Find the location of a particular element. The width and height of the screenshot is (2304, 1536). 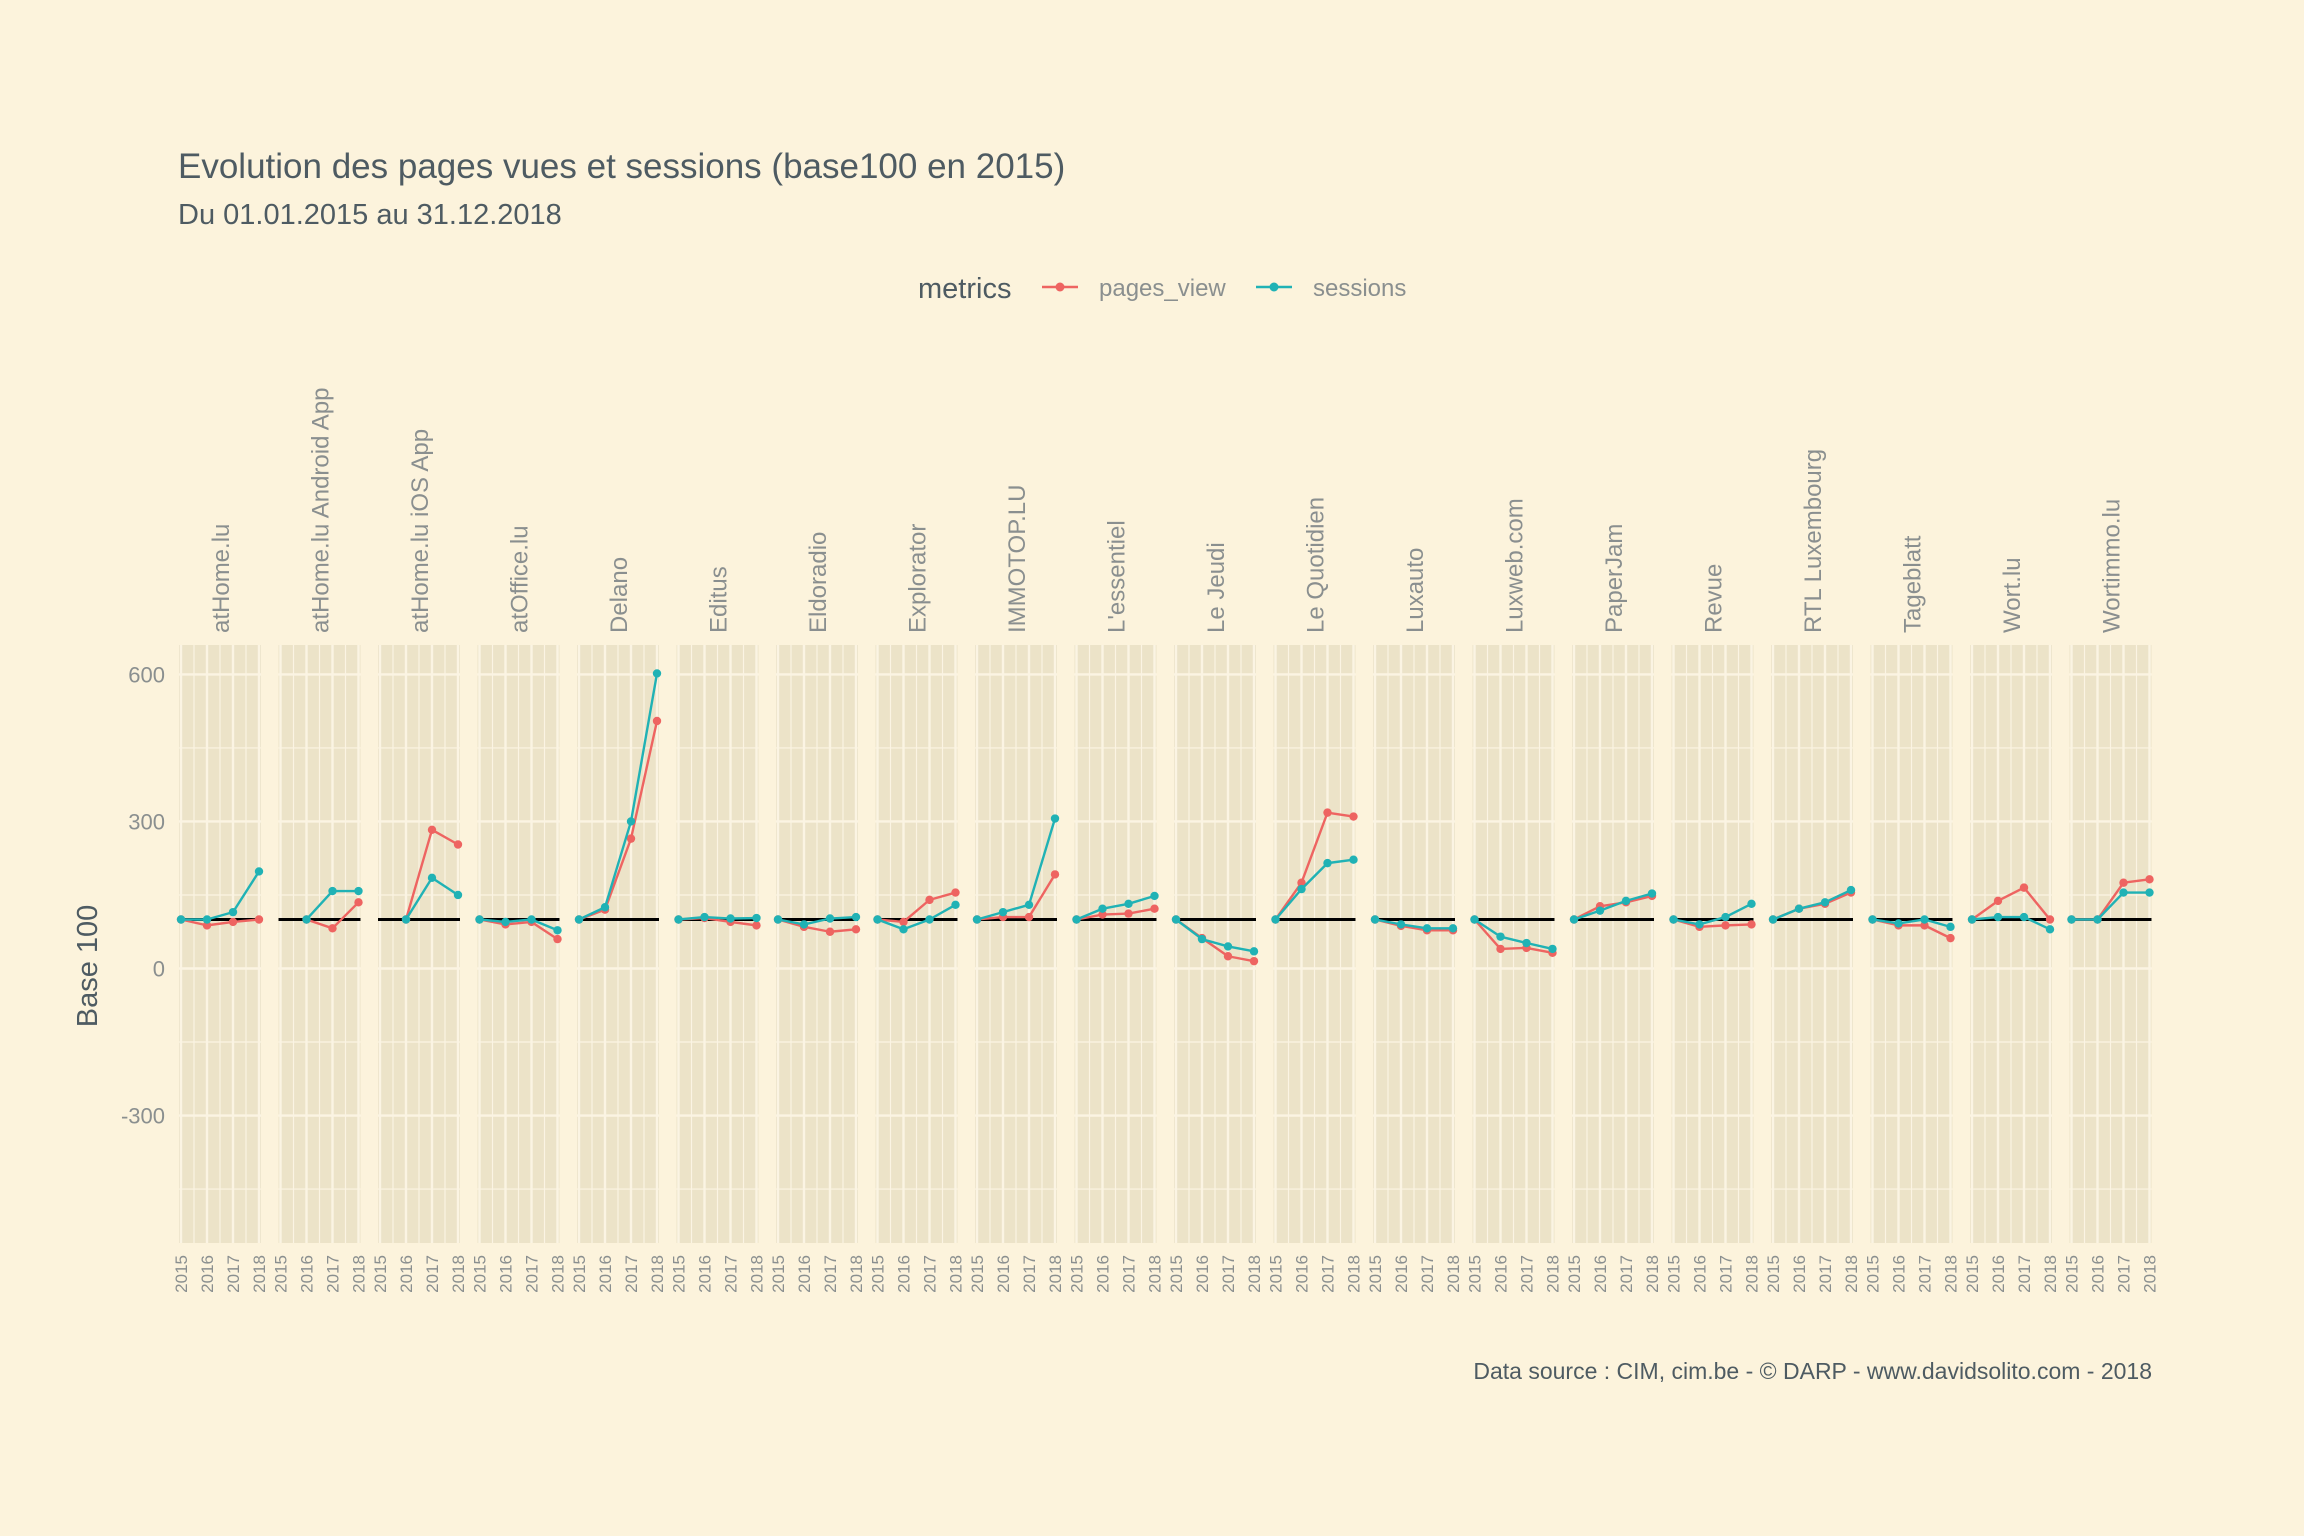

facet-strip-label: Luxauto is located at coordinates (1415, 590).